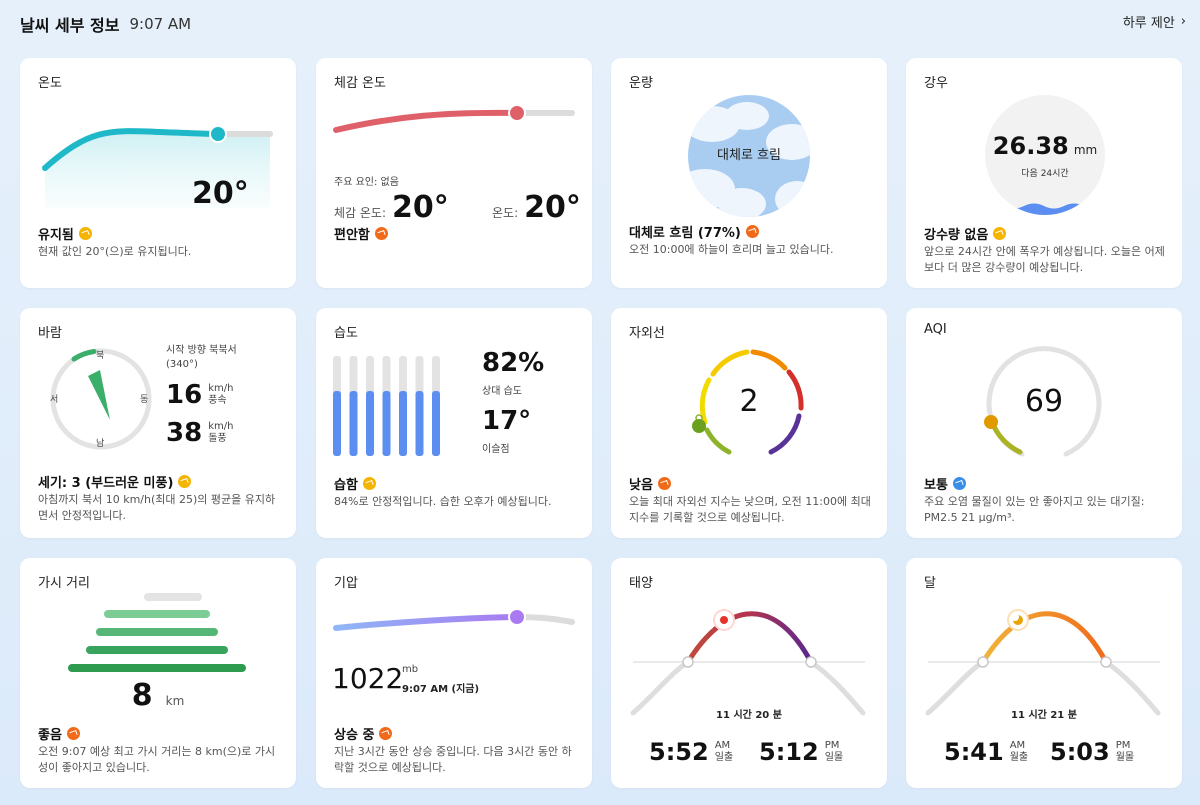 This screenshot has height=805, width=1200. Describe the element at coordinates (115, 481) in the screenshot. I see `status: 세기: 3 (부드러운 미풍)` at that location.